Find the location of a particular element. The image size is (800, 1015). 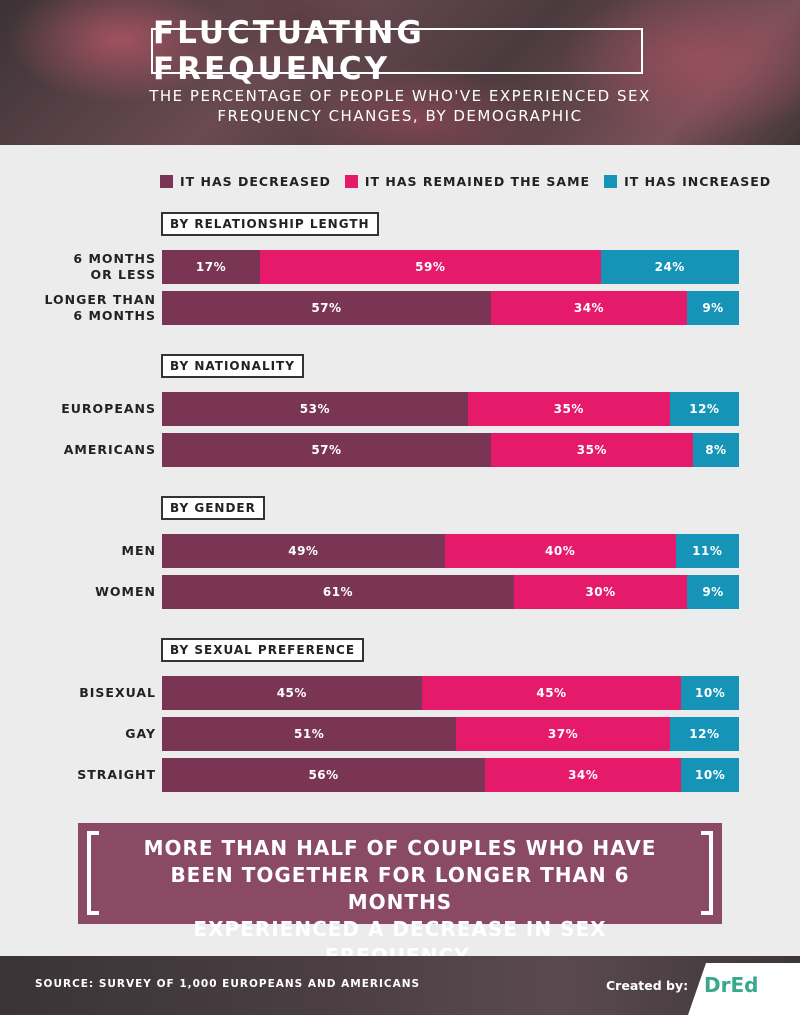

legend-label-increased: IT HAS INCREASED is located at coordinates (698, 181).